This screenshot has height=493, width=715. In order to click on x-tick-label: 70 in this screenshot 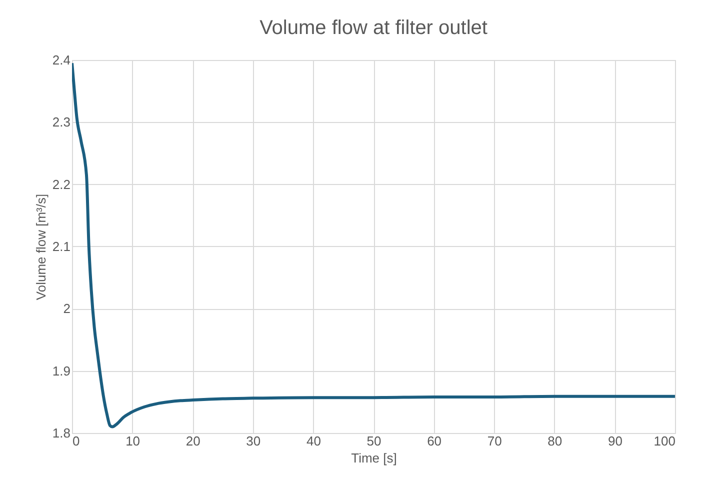, I will do `click(494, 441)`.